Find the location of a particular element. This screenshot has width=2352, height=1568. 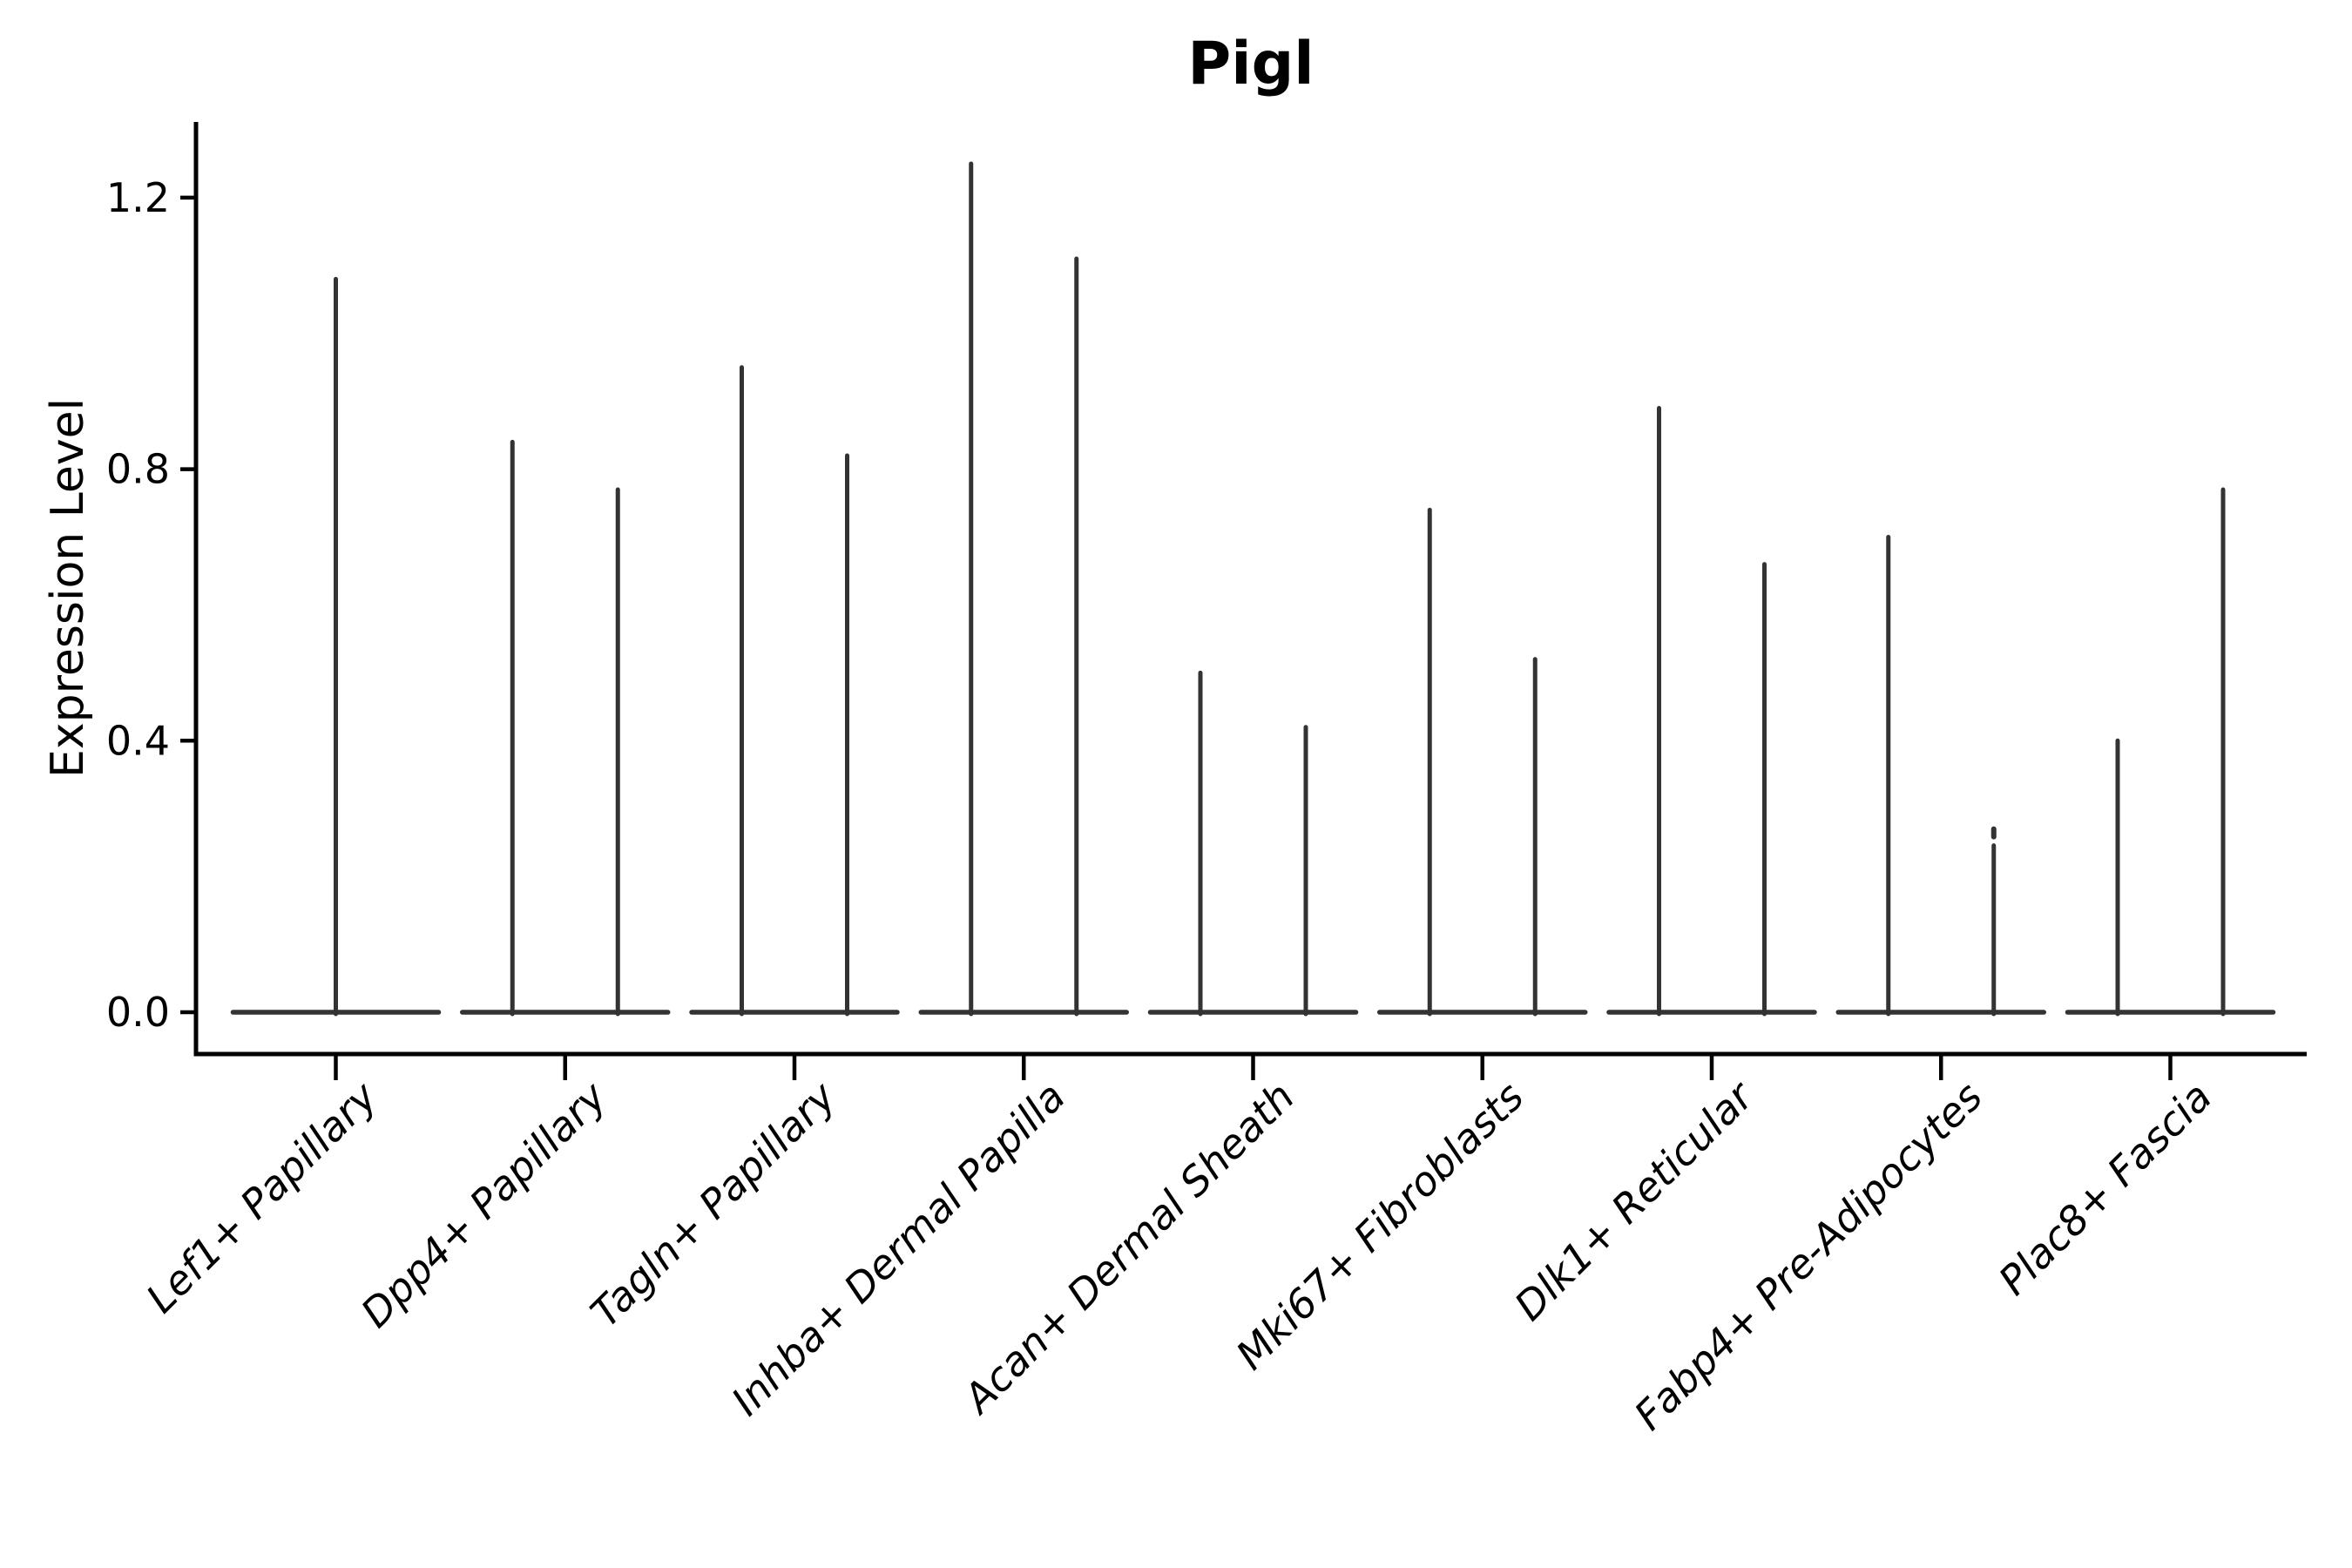

x-tick-label: Dpp4+ Papillary is located at coordinates (484, 1204).